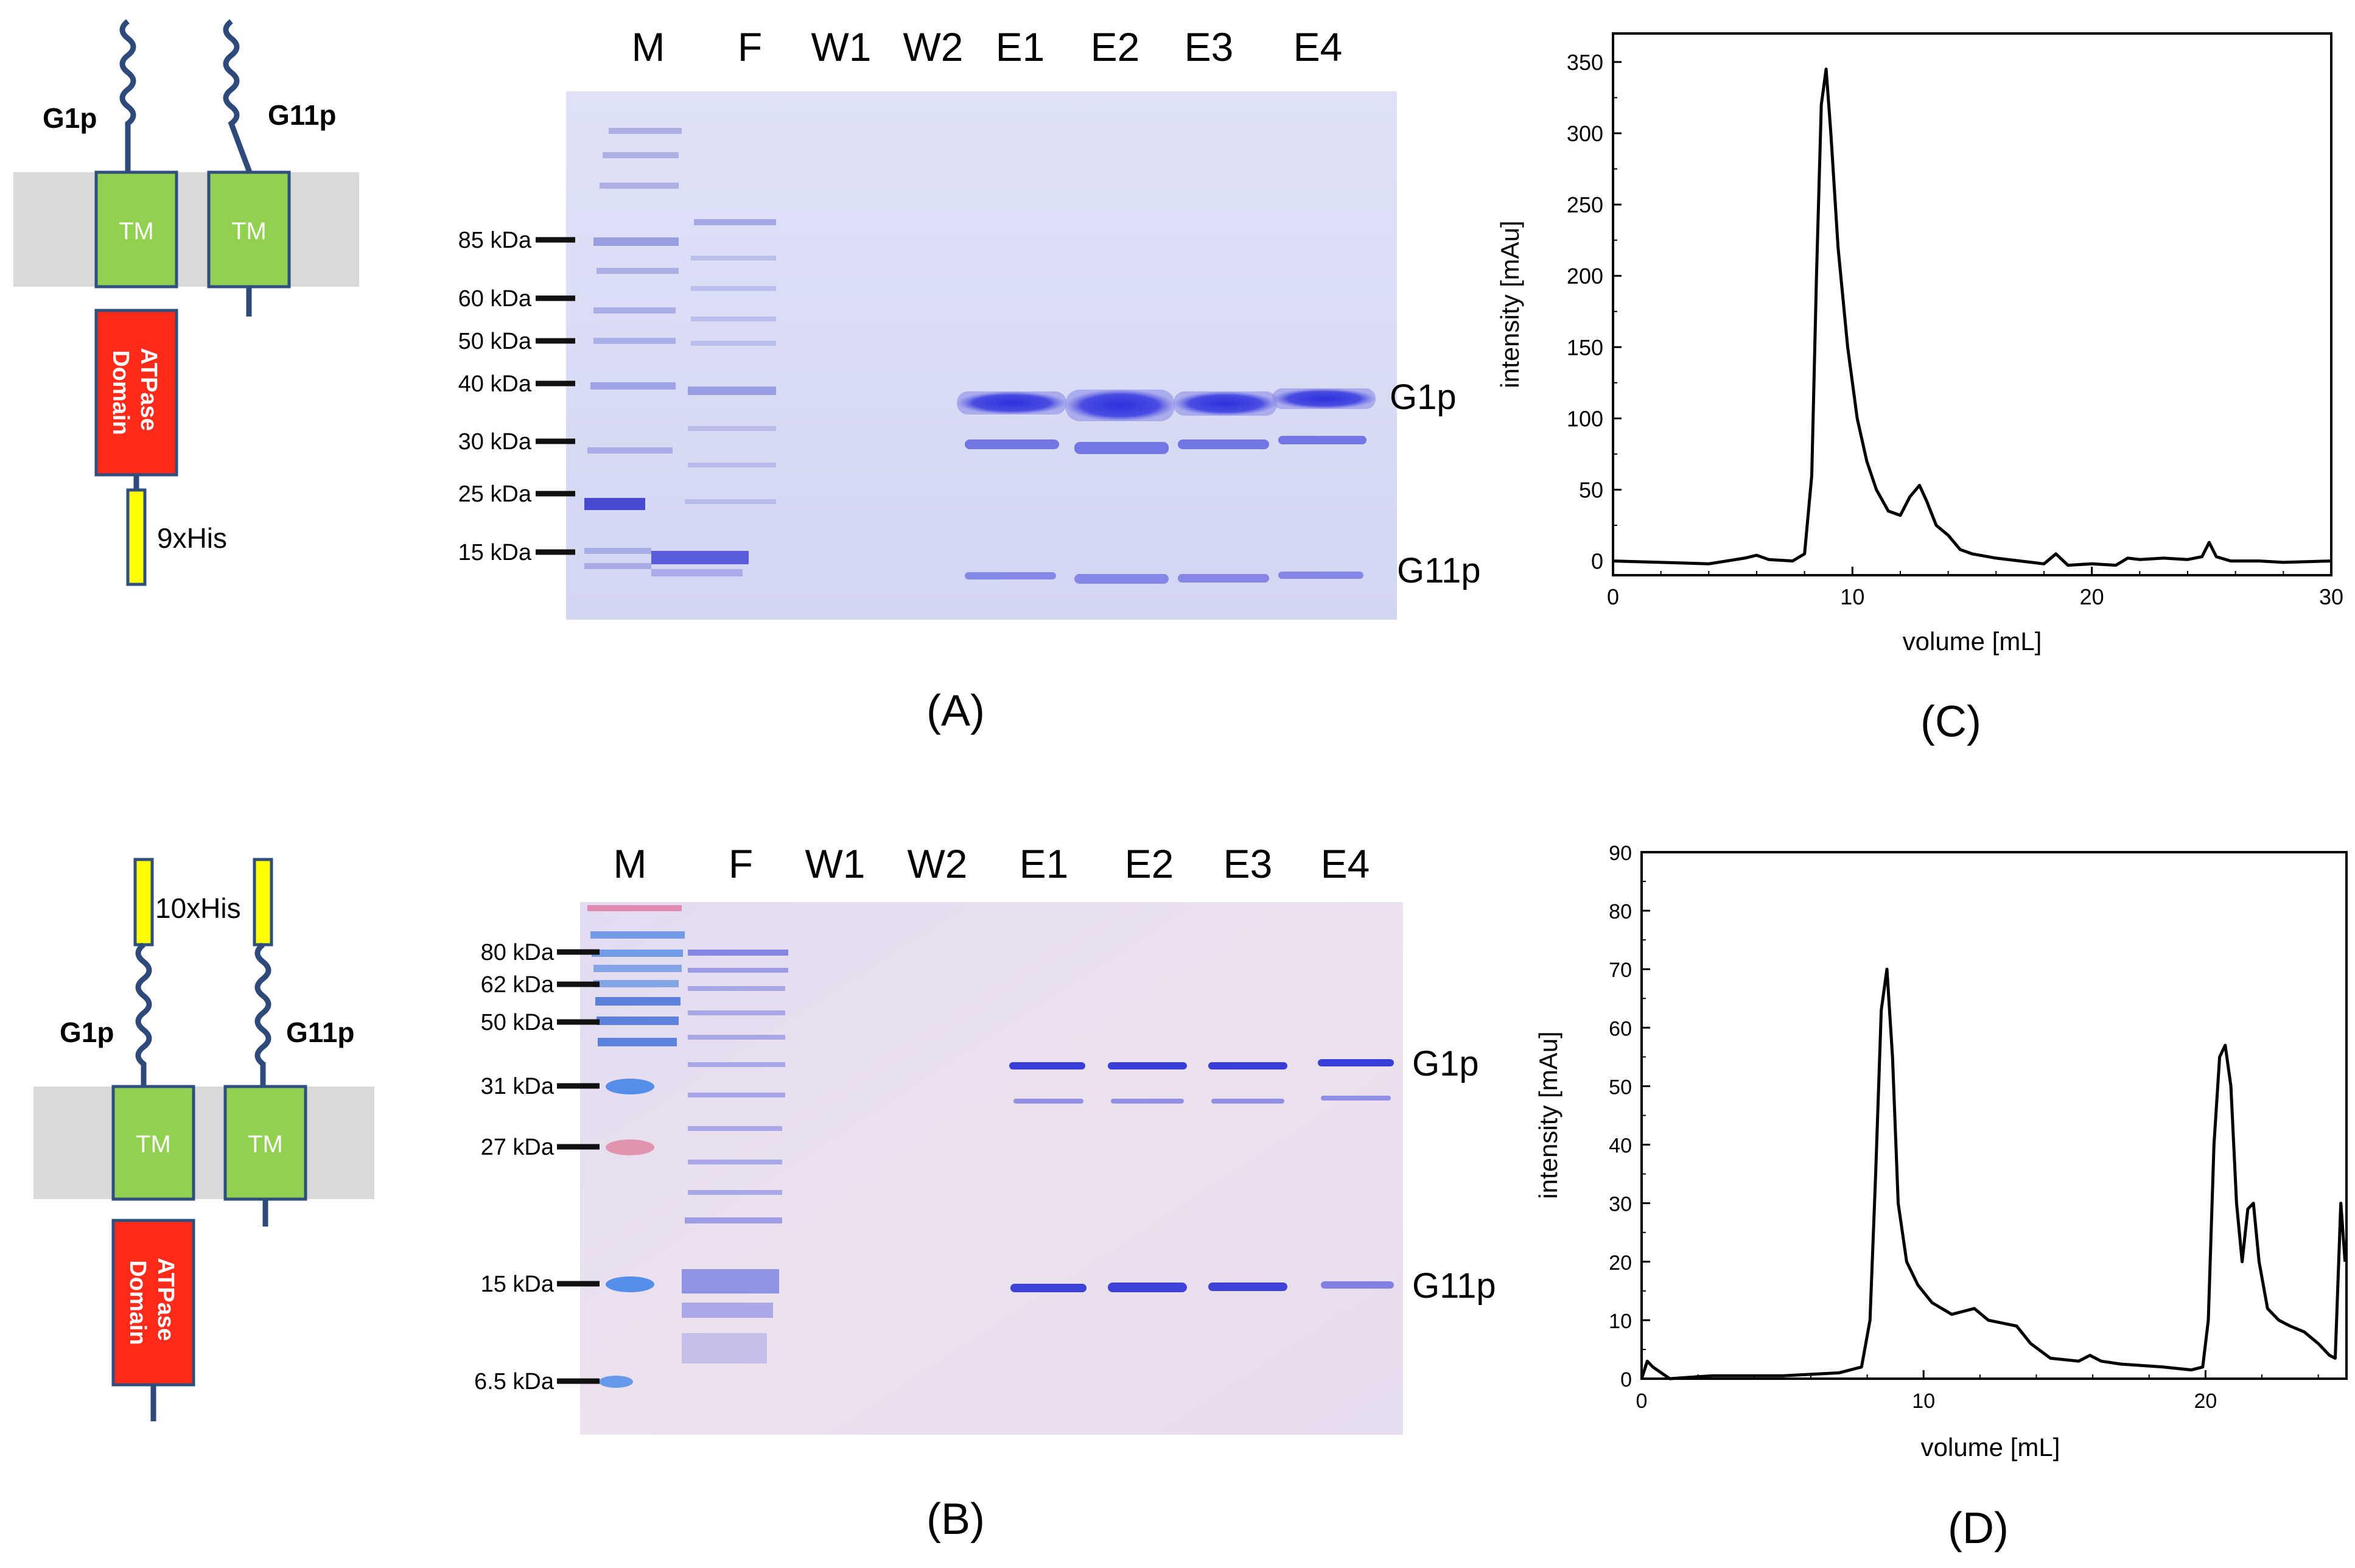 The width and height of the screenshot is (2355, 1568). What do you see at coordinates (495, 552) in the screenshot?
I see `marker-label: 15 kDa` at bounding box center [495, 552].